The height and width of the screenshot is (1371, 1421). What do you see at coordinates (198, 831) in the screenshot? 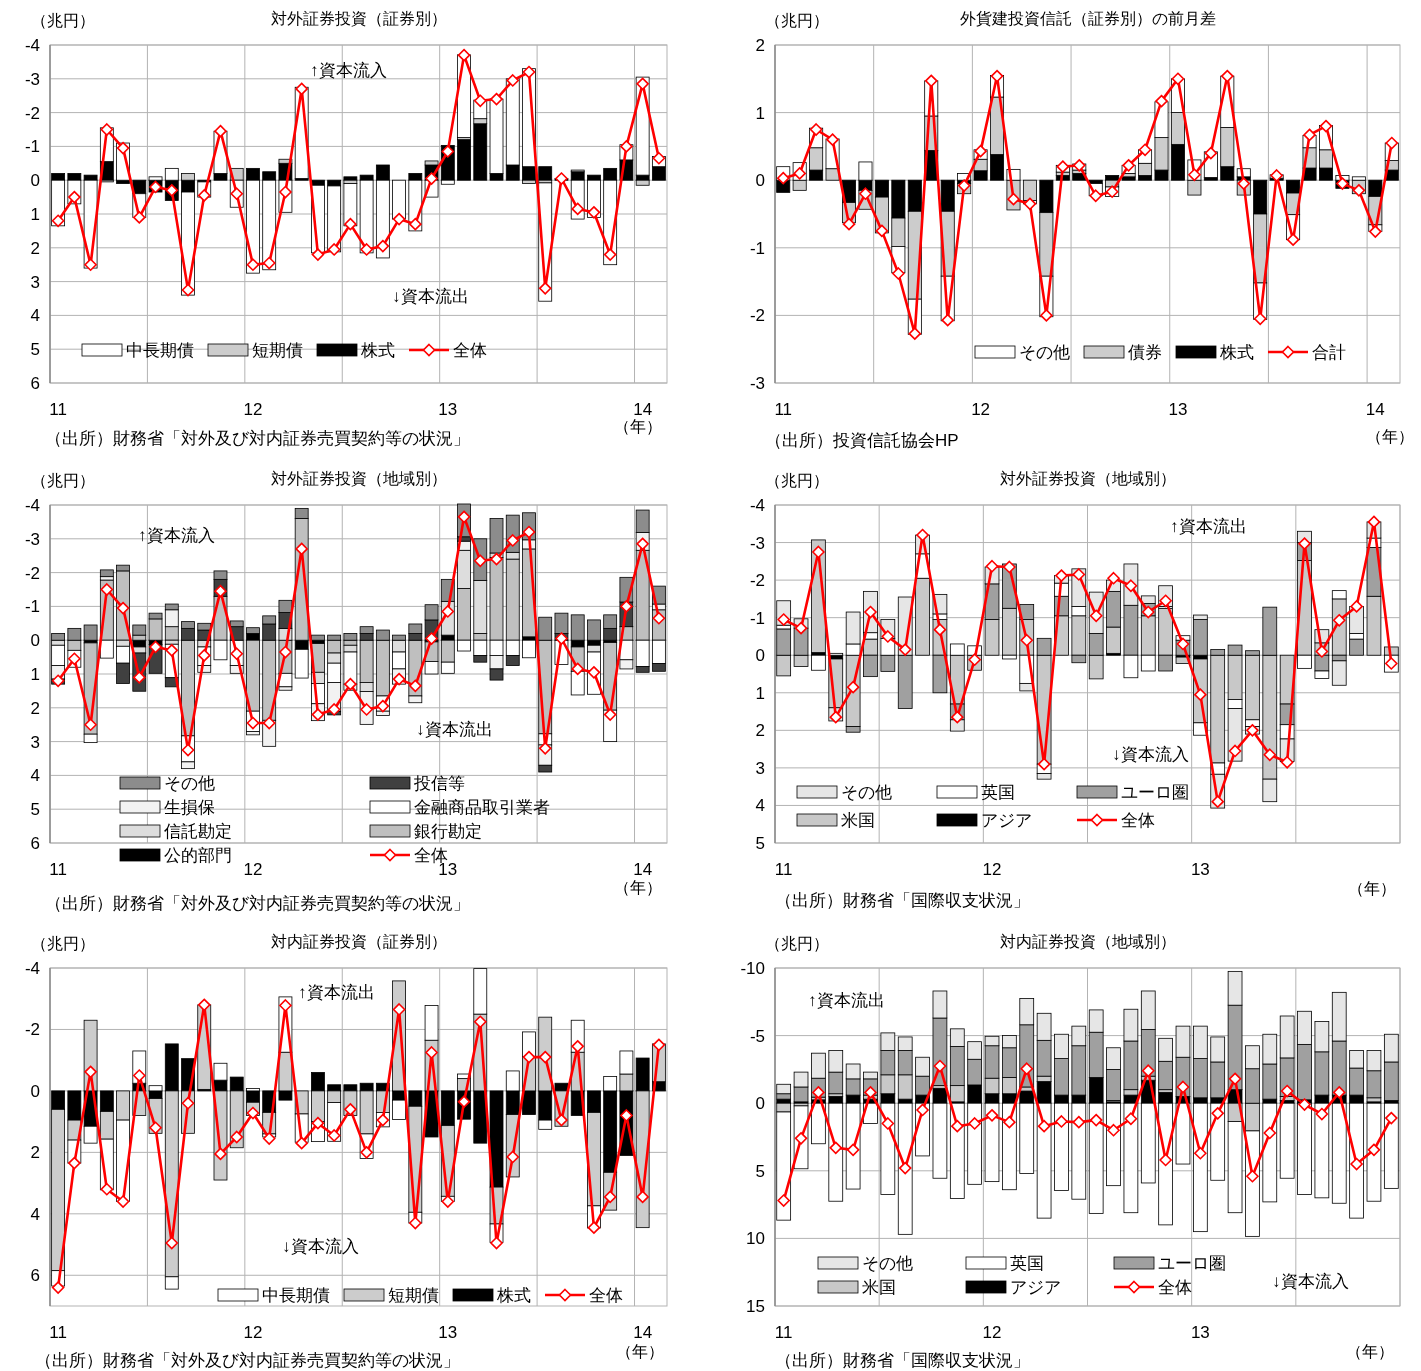
I see `legend-label: 信託勘定` at bounding box center [198, 831].